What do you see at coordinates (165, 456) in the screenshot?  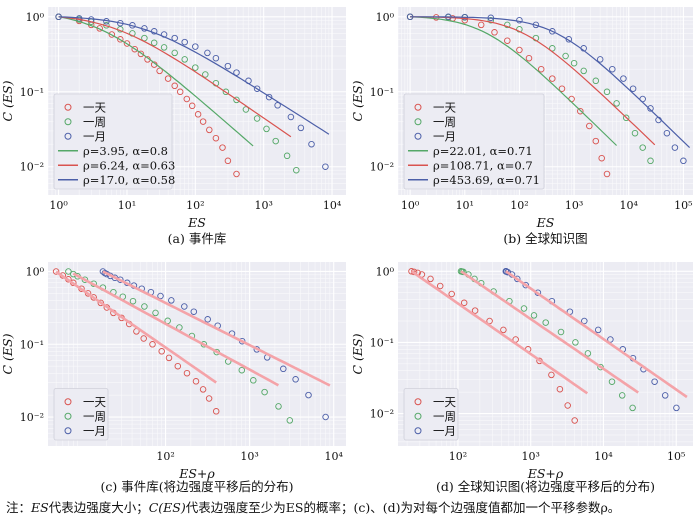 I see `x-tick-label: 10²` at bounding box center [165, 456].